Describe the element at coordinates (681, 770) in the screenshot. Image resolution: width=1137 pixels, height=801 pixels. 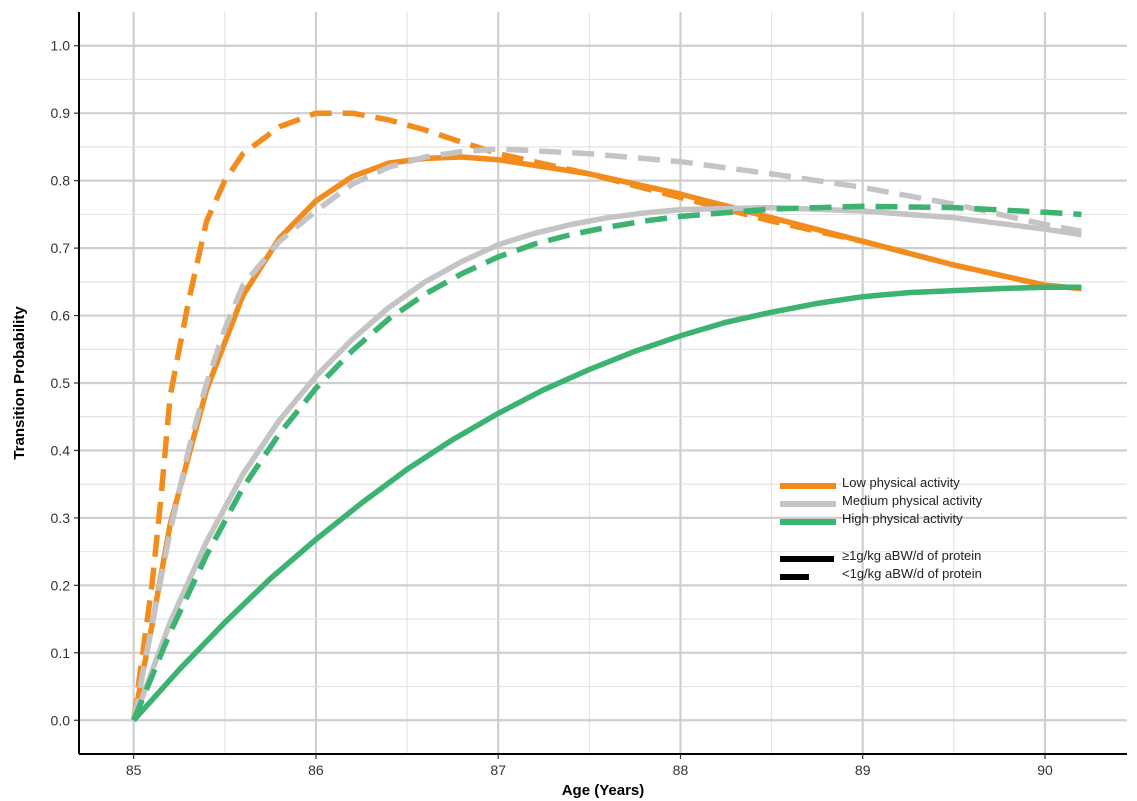
I see `x-tick-label: 88` at that location.